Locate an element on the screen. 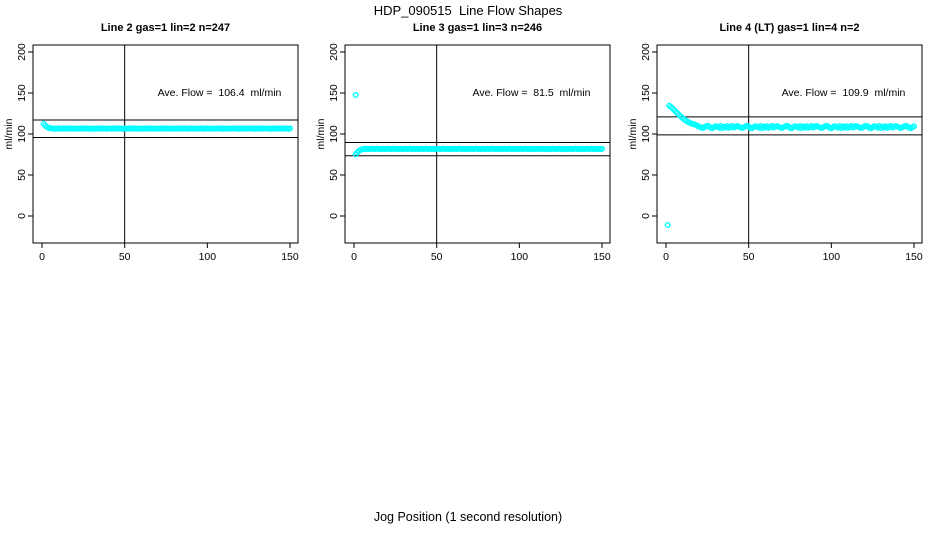 This screenshot has height=540, width=936. panel-3-ave-flow-annotation: Ave. Flow = 109.9 ml/min is located at coordinates (843, 93).